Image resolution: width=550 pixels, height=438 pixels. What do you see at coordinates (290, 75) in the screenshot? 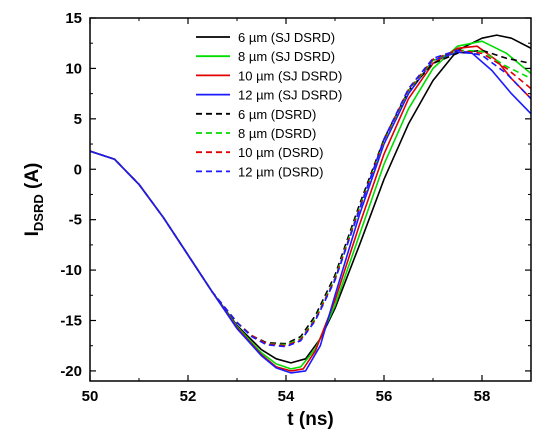
I see `legend-label-3: 10 µm (SJ DSRD)` at bounding box center [290, 75].